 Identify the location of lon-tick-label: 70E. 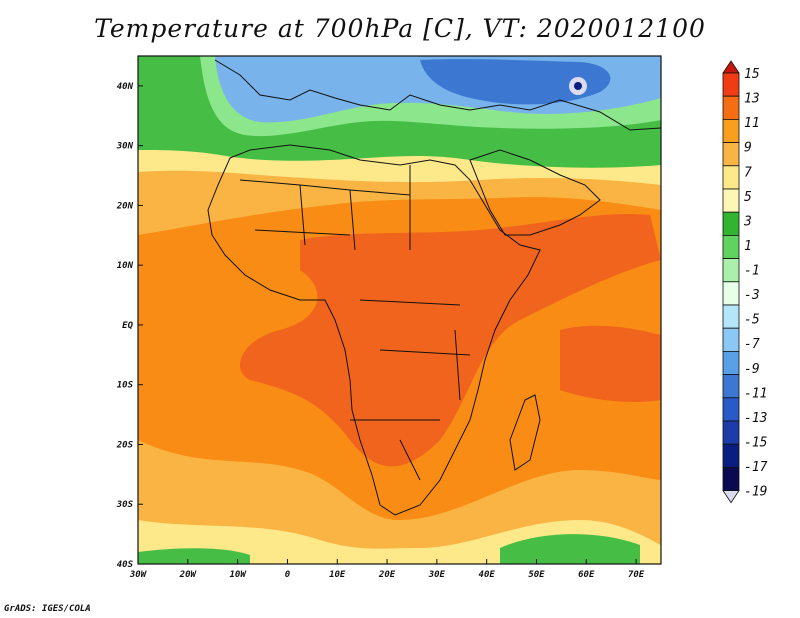
(636, 575).